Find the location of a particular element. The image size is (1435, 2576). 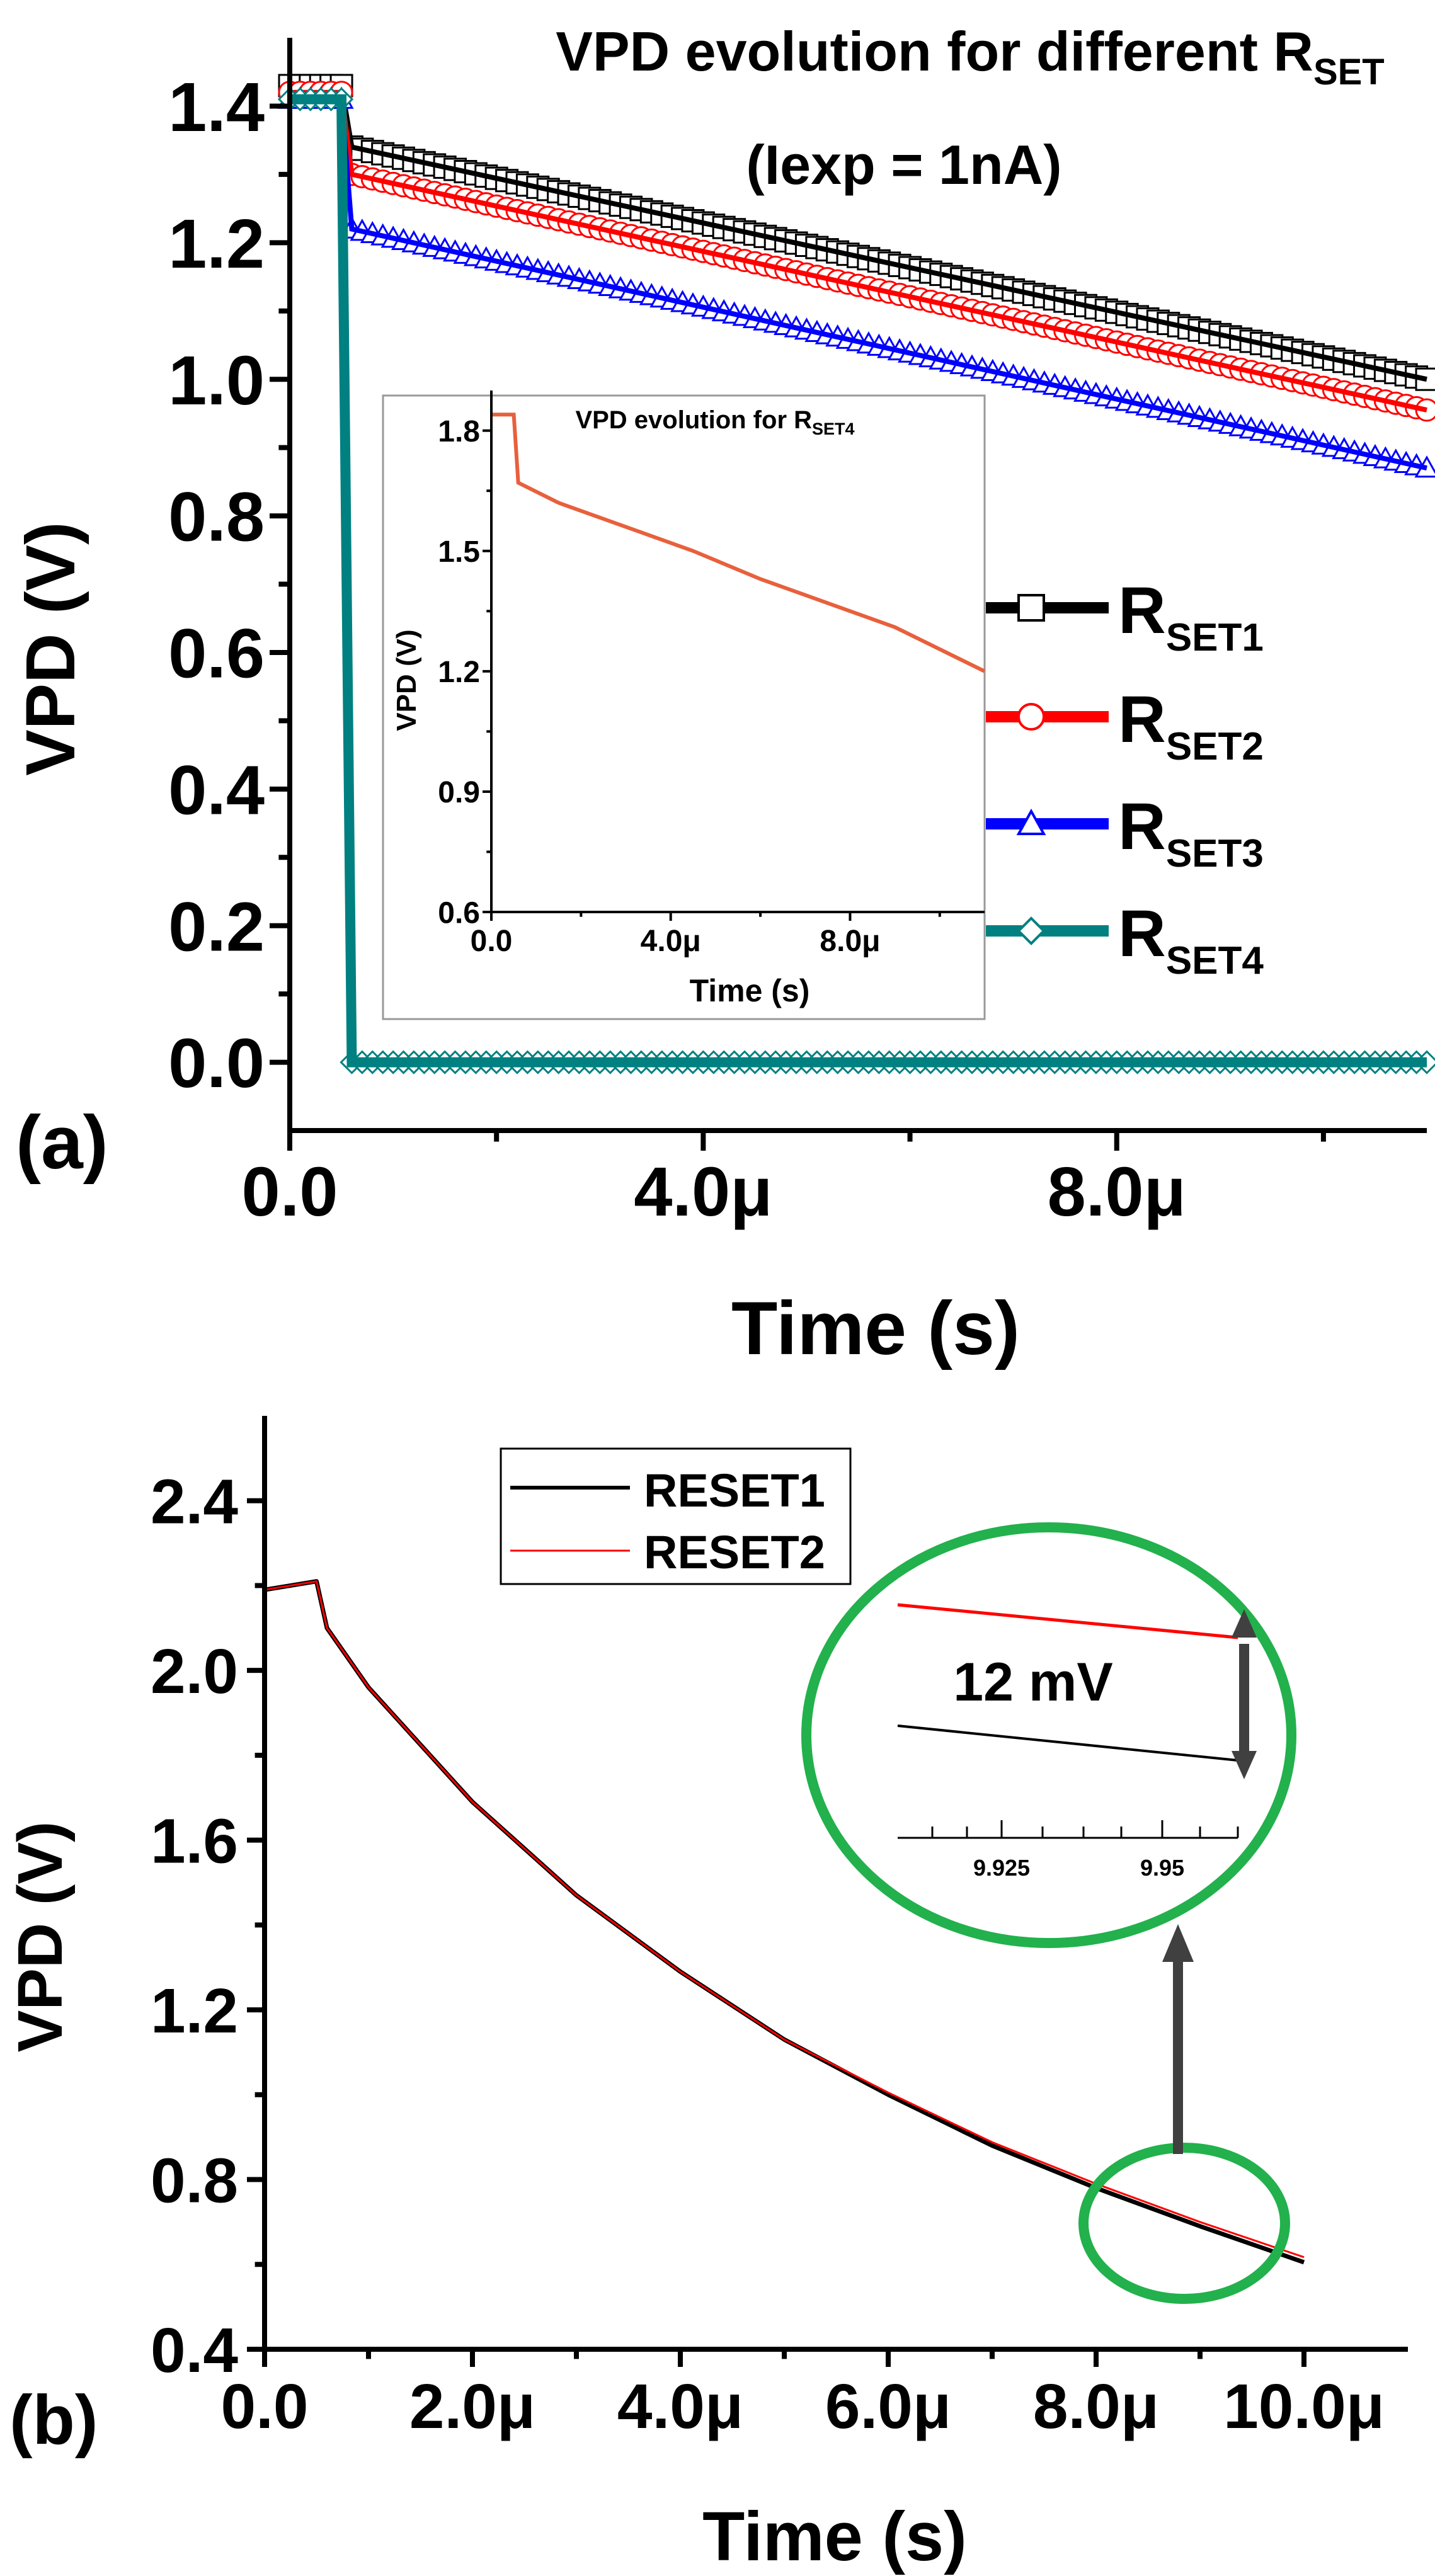

y-tick-label: 1.8 is located at coordinates (459, 431).